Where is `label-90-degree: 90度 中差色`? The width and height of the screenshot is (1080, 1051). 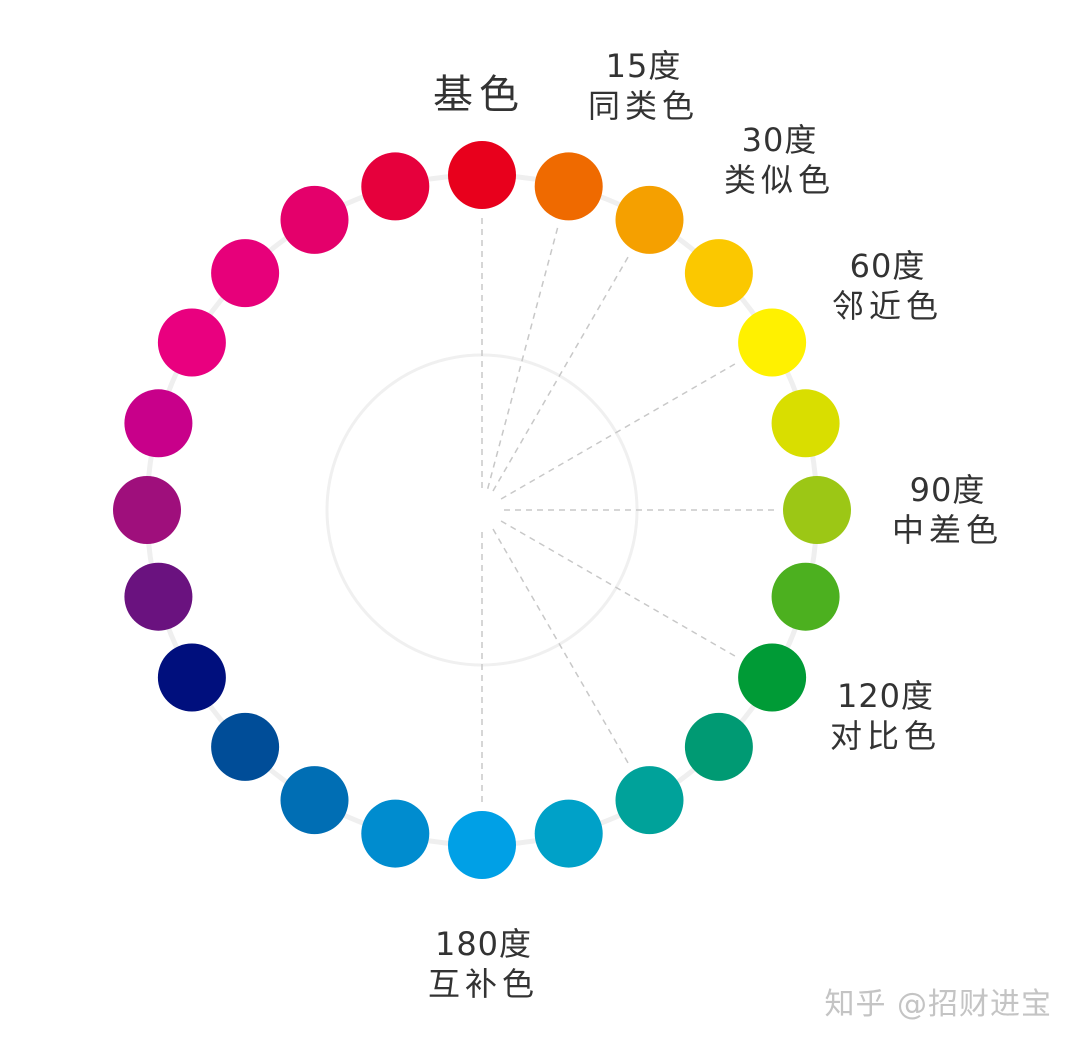 label-90-degree: 90度 中差色 is located at coordinates (947, 510).